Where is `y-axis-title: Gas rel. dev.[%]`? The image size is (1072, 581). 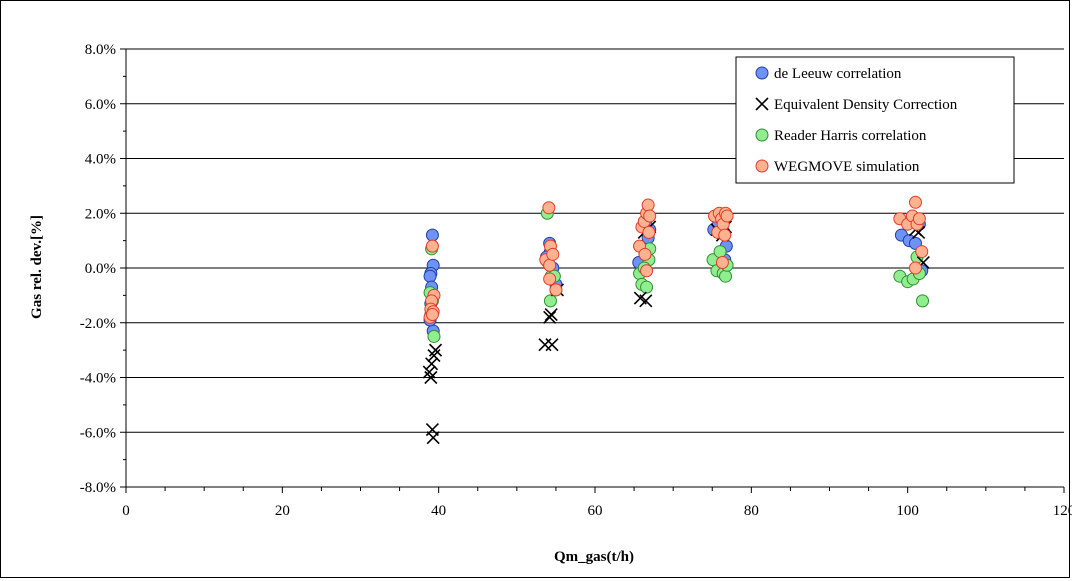 y-axis-title: Gas rel. dev.[%] is located at coordinates (37, 267).